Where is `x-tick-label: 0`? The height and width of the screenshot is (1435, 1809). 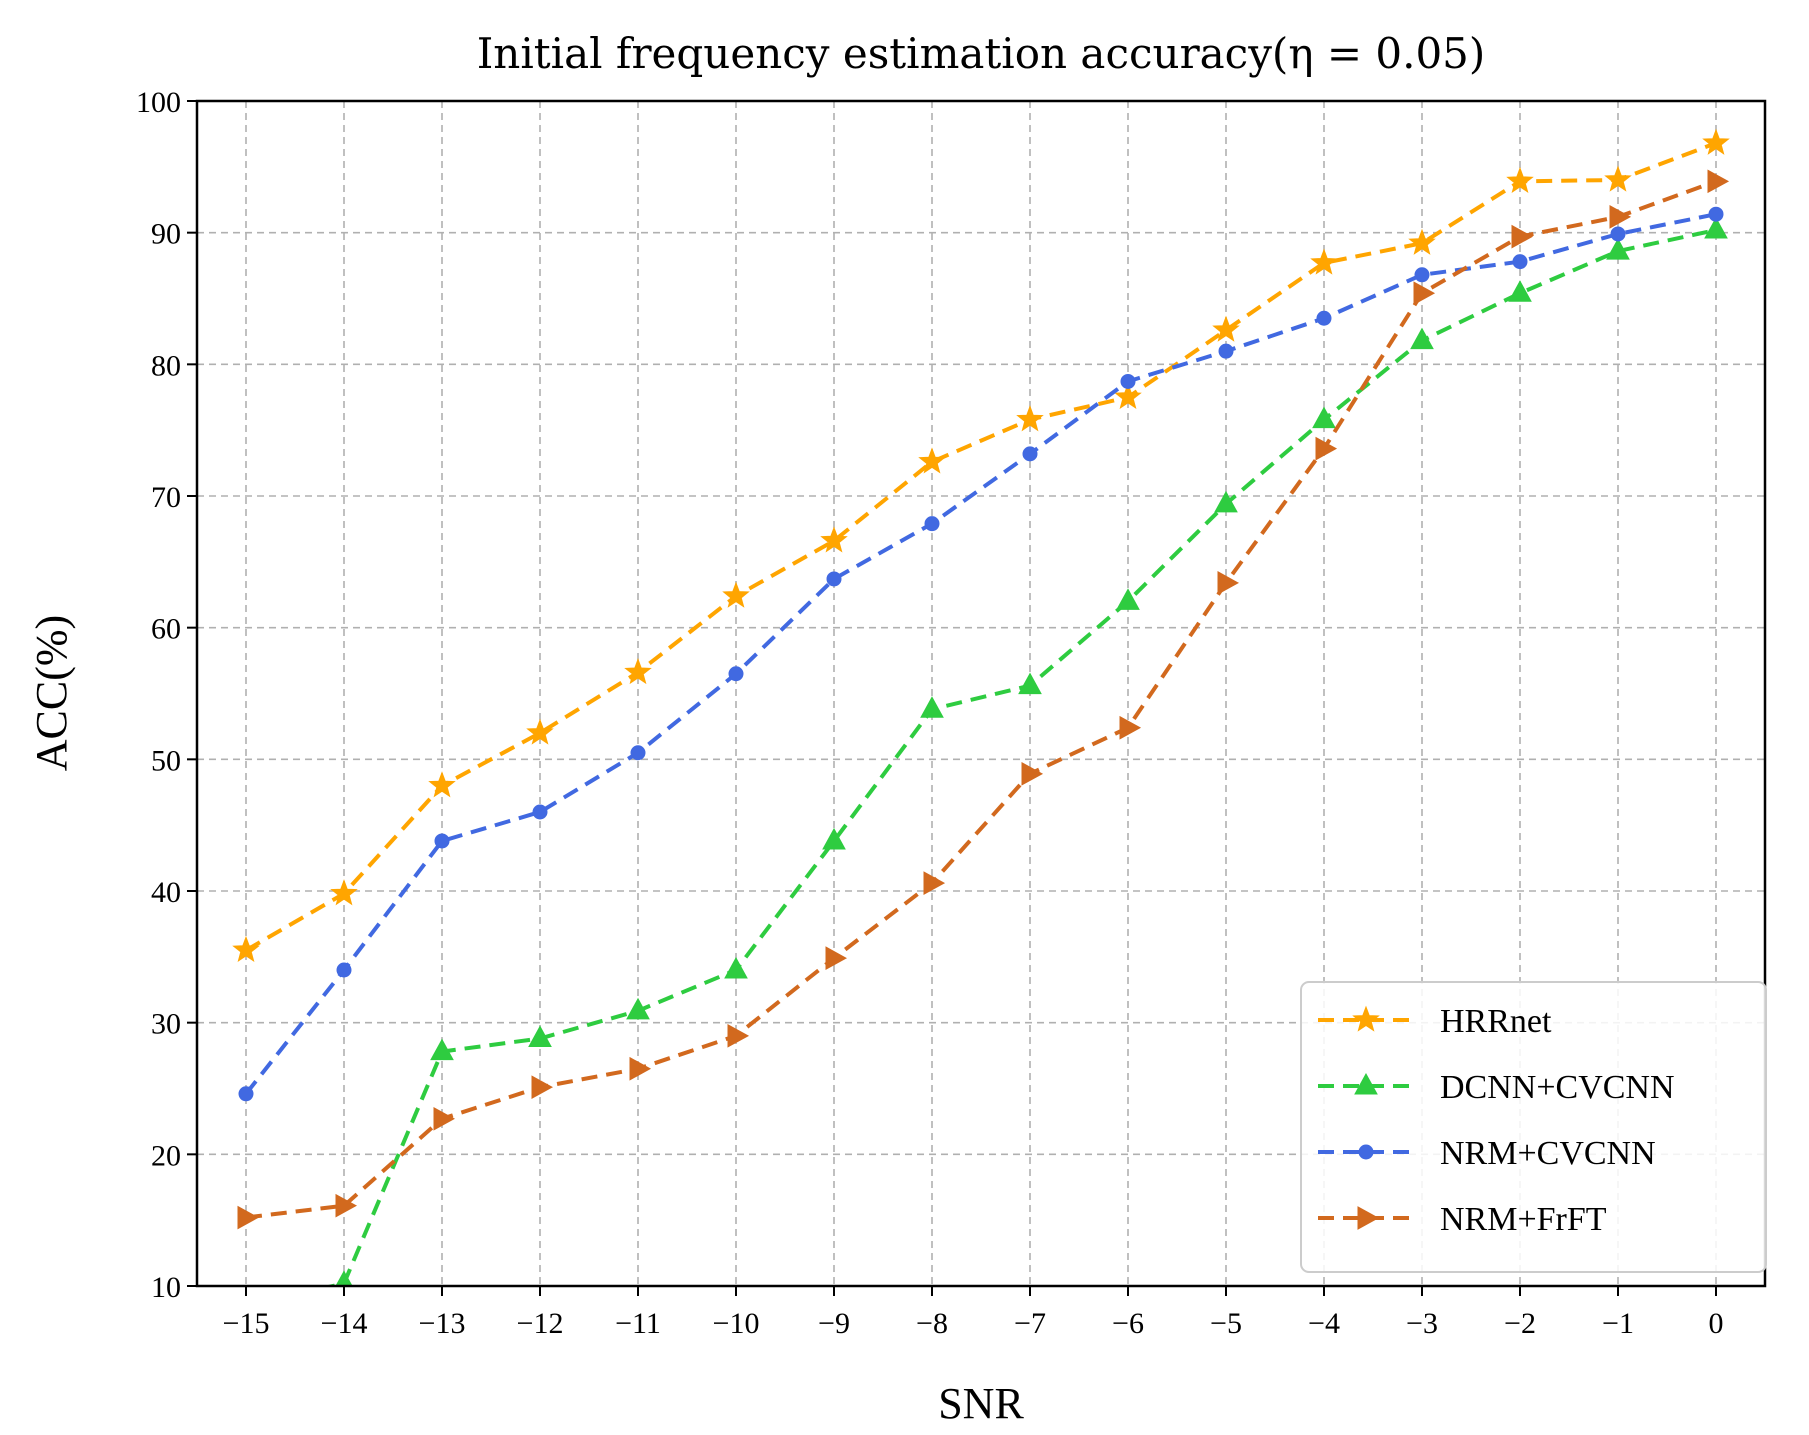 x-tick-label: 0 is located at coordinates (1716, 1323).